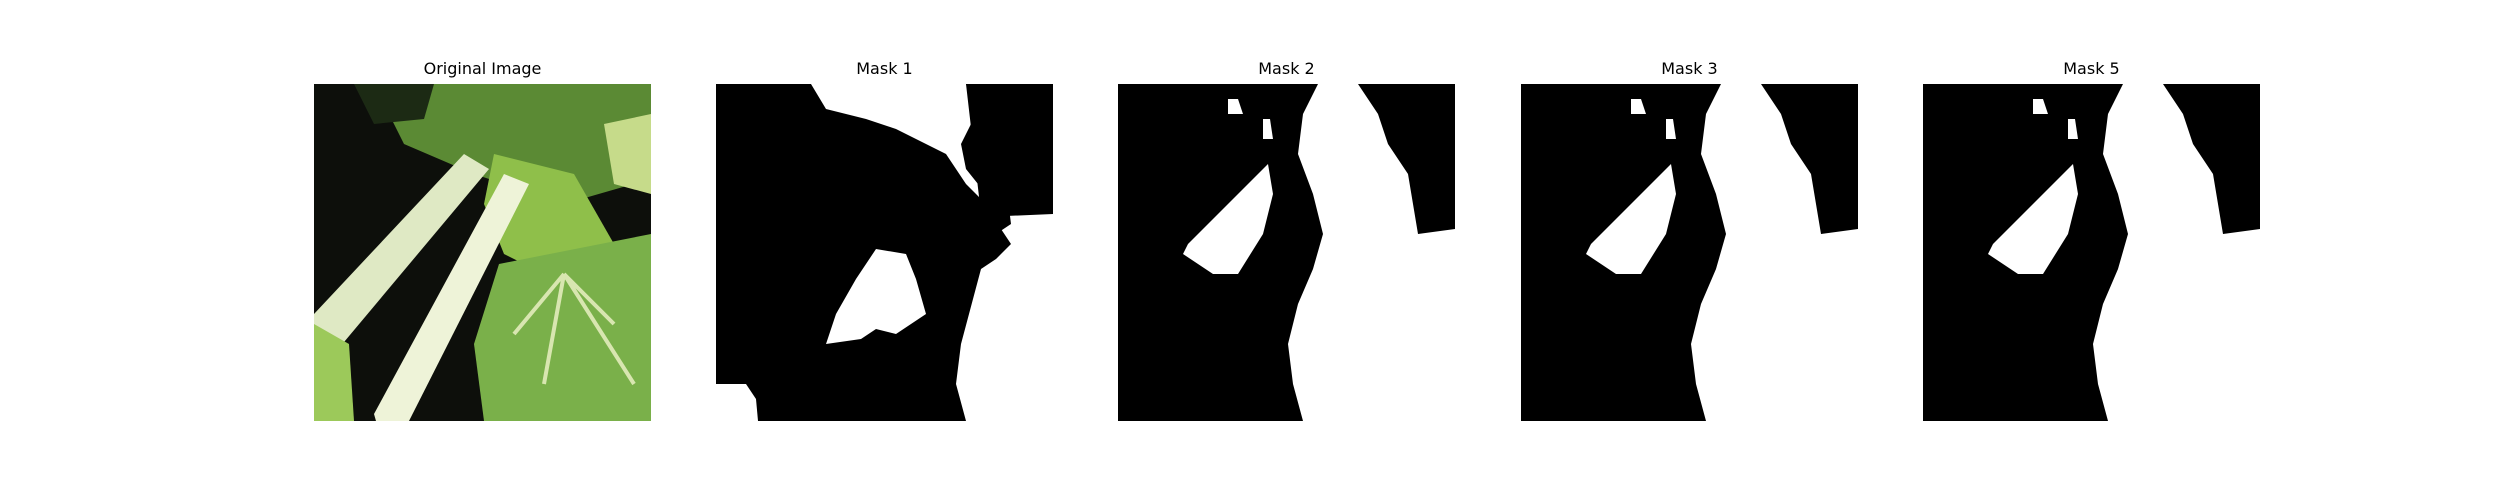  What do you see at coordinates (394, 104) in the screenshot?
I see `shadow-area` at bounding box center [394, 104].